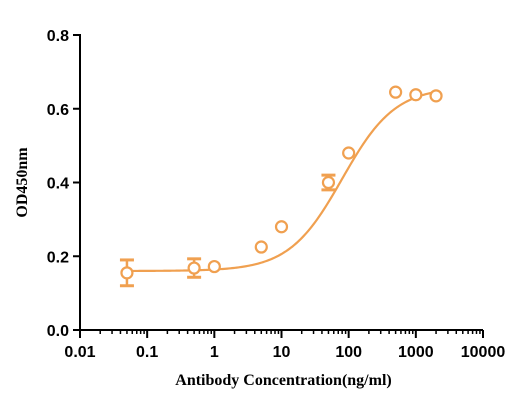 This screenshot has width=529, height=415. I want to click on x-tick-label: 1, so click(214, 352).